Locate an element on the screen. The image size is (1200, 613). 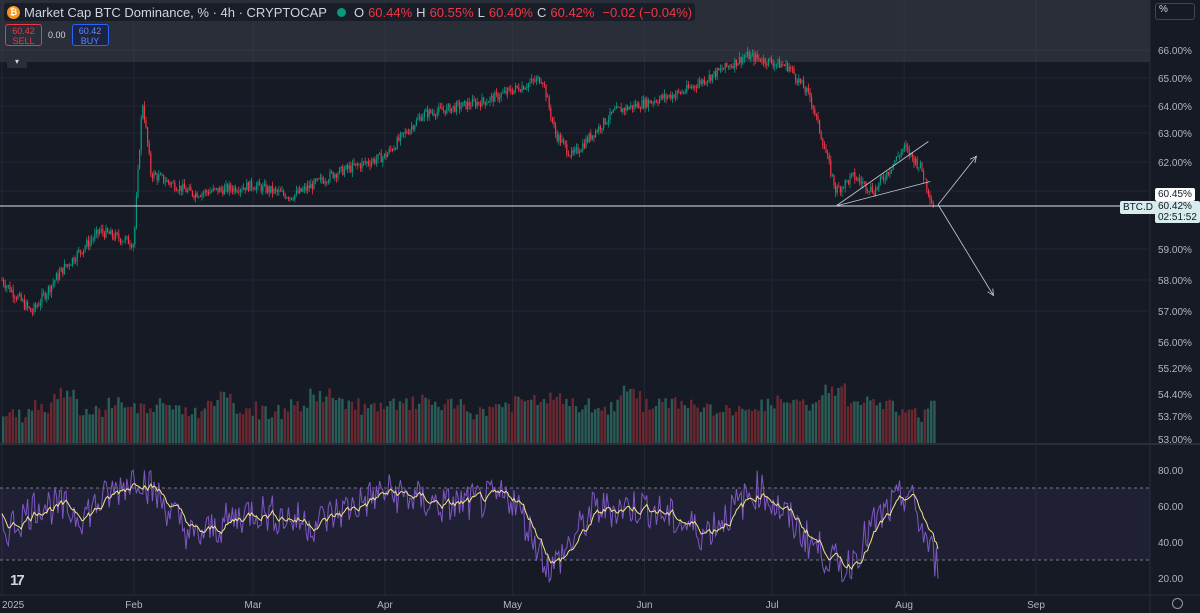
arrow-head is located at coordinates (990, 292).